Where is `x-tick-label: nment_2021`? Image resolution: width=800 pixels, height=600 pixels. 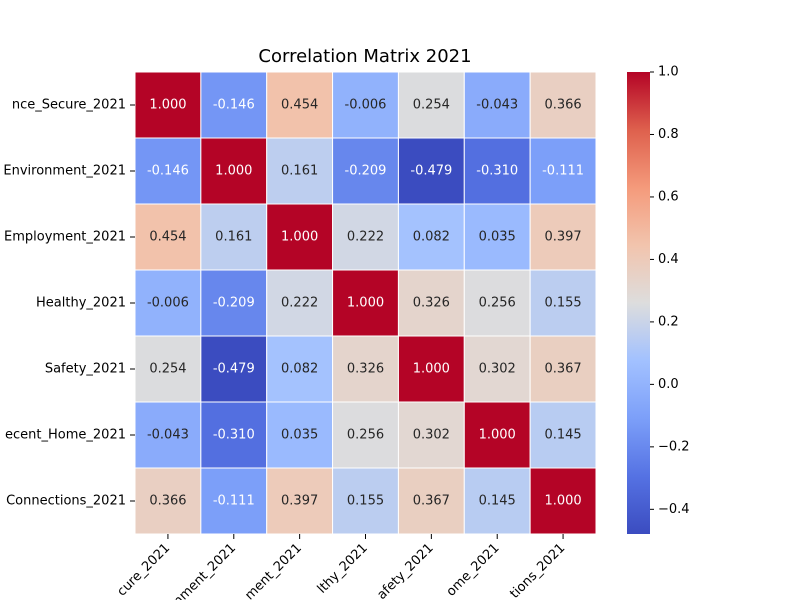
x-tick-label: nment_2021 is located at coordinates (205, 570).